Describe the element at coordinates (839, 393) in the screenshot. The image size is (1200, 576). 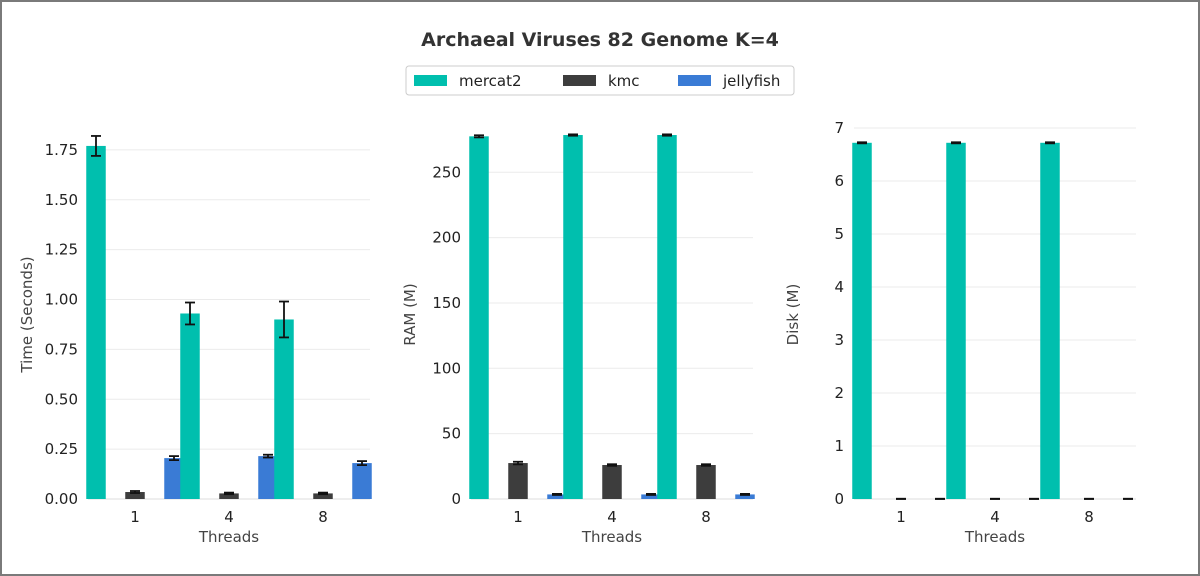
I see `y-tick-label: 2` at that location.